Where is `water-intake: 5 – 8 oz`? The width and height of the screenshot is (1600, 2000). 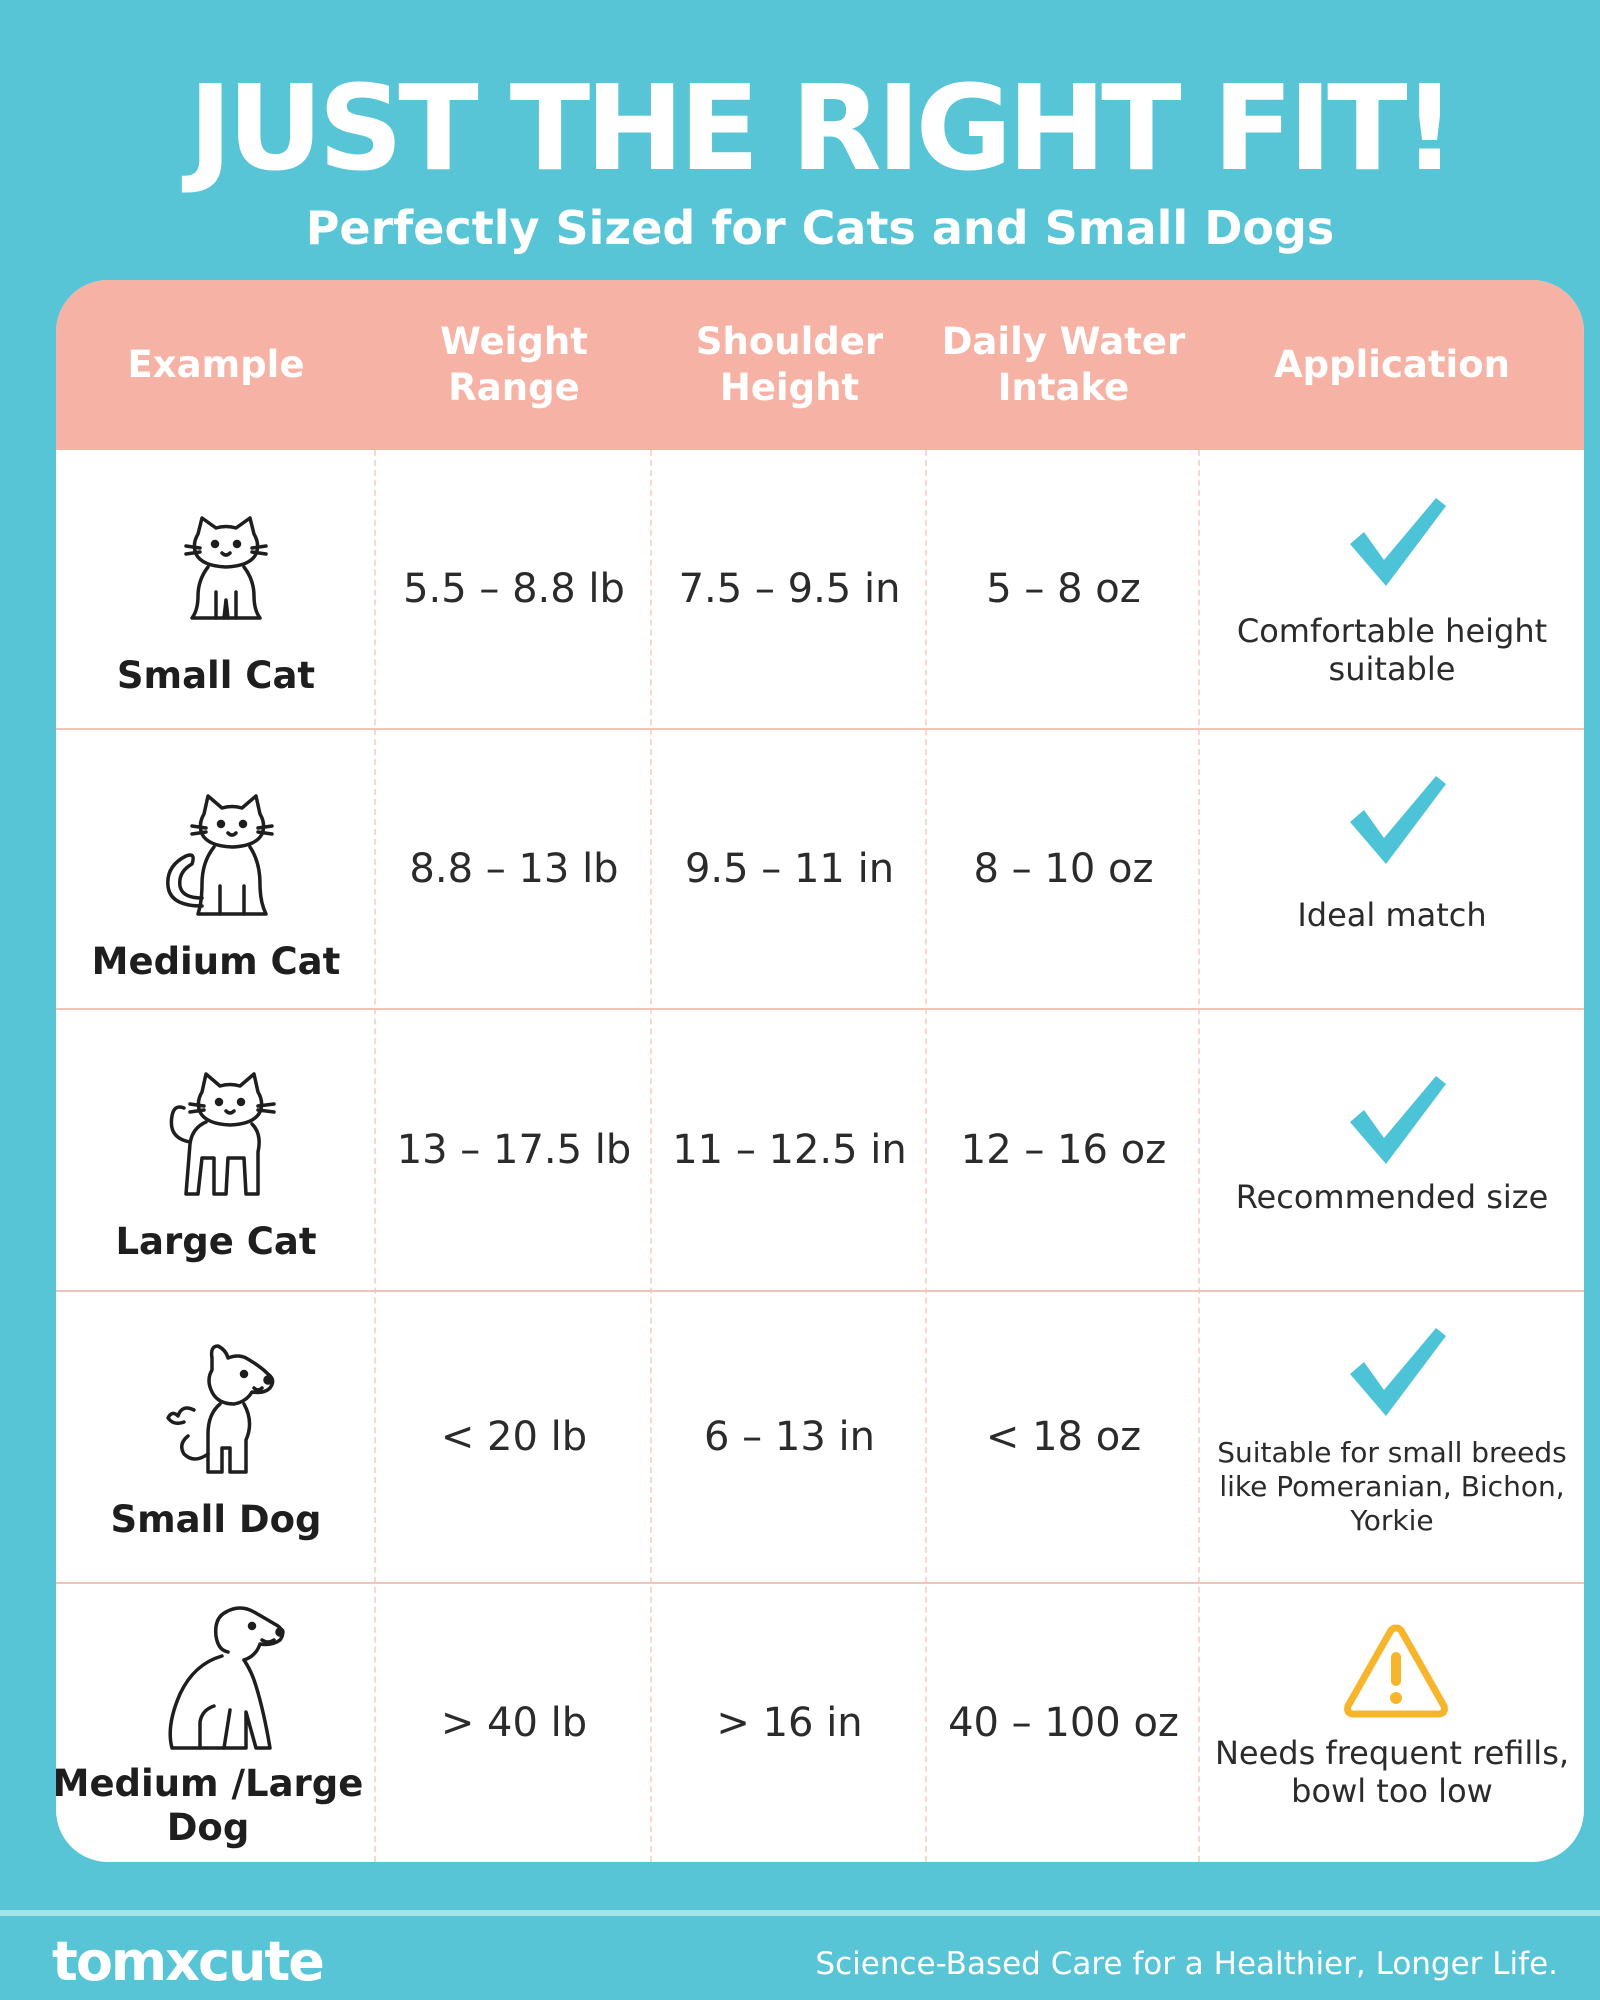
water-intake: 5 – 8 oz is located at coordinates (1063, 589).